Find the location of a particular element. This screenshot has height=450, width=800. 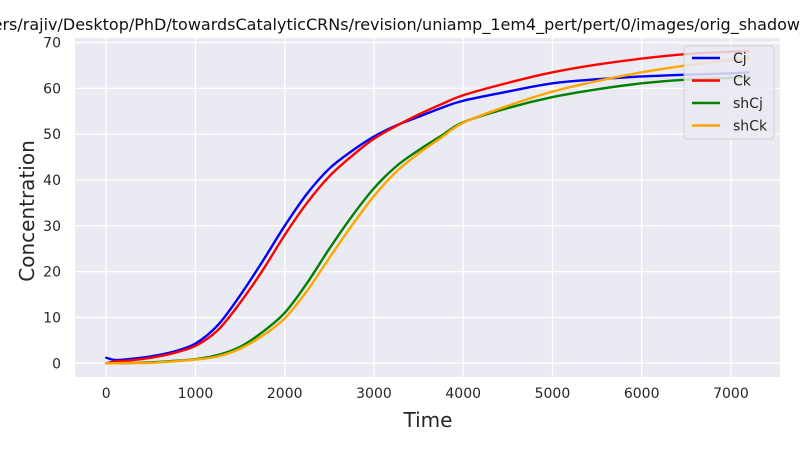

x-axis-label: Time is located at coordinates (428, 420).